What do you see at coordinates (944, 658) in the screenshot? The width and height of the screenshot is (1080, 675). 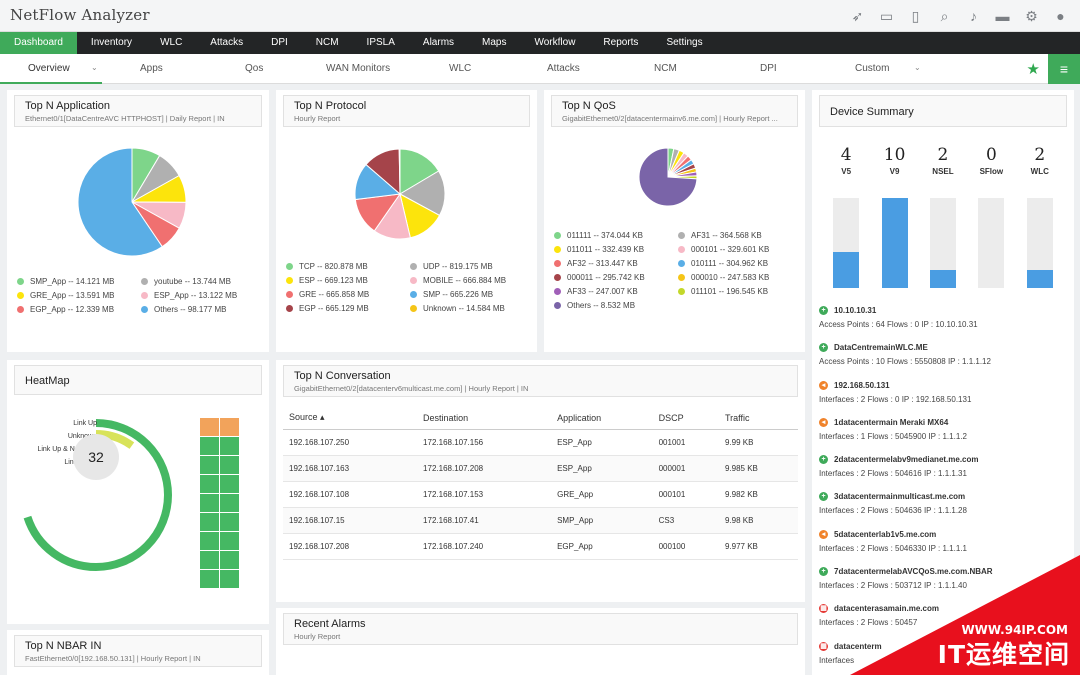 I see `device-list-item: ▦ datacenterm Interfaces` at bounding box center [944, 658].